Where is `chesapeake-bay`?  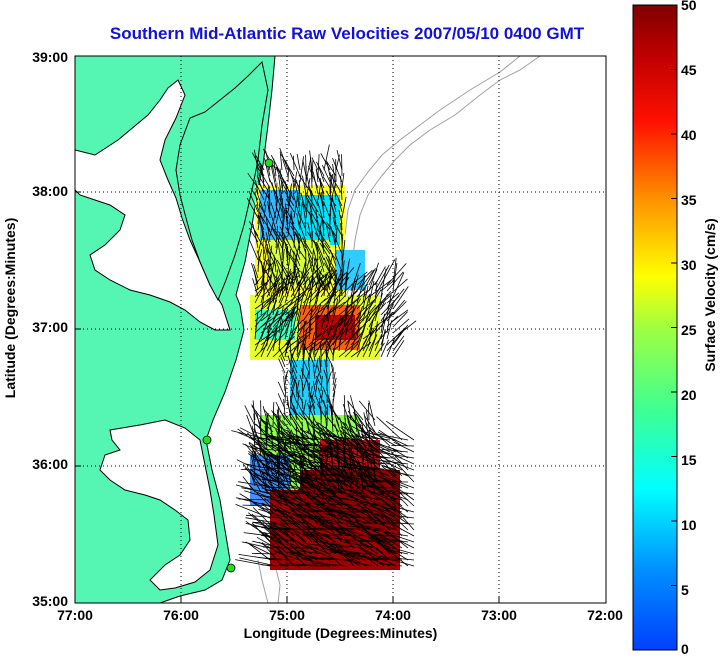 chesapeake-bay is located at coordinates (153, 205).